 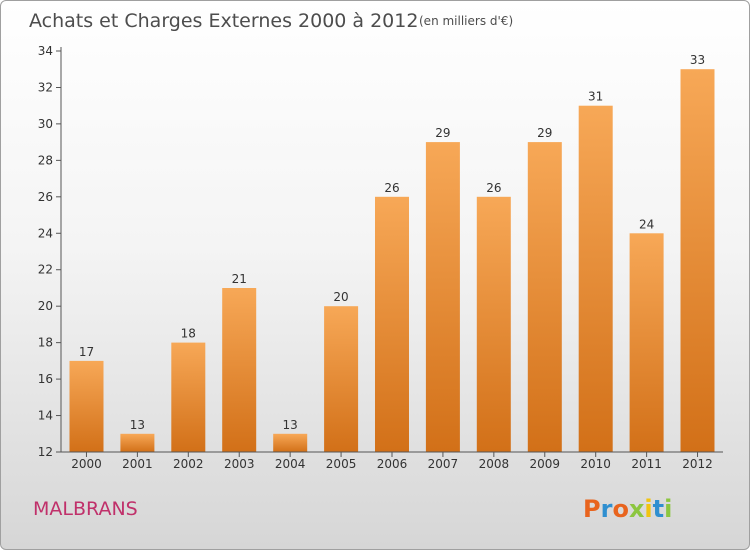 What do you see at coordinates (290, 425) in the screenshot?
I see `data-label-2004: 13` at bounding box center [290, 425].